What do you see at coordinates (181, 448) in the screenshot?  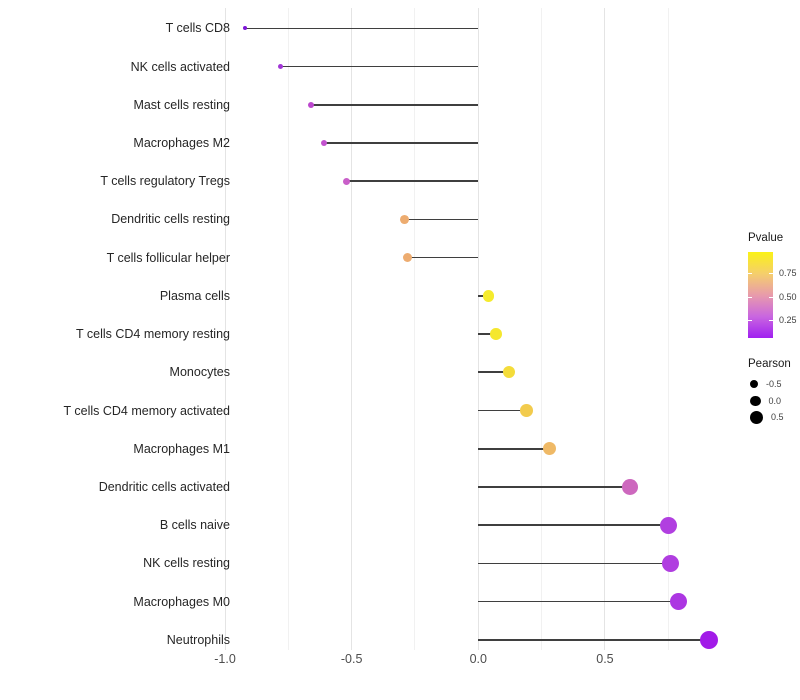 I see `y-axis-label: Macrophages M1` at bounding box center [181, 448].